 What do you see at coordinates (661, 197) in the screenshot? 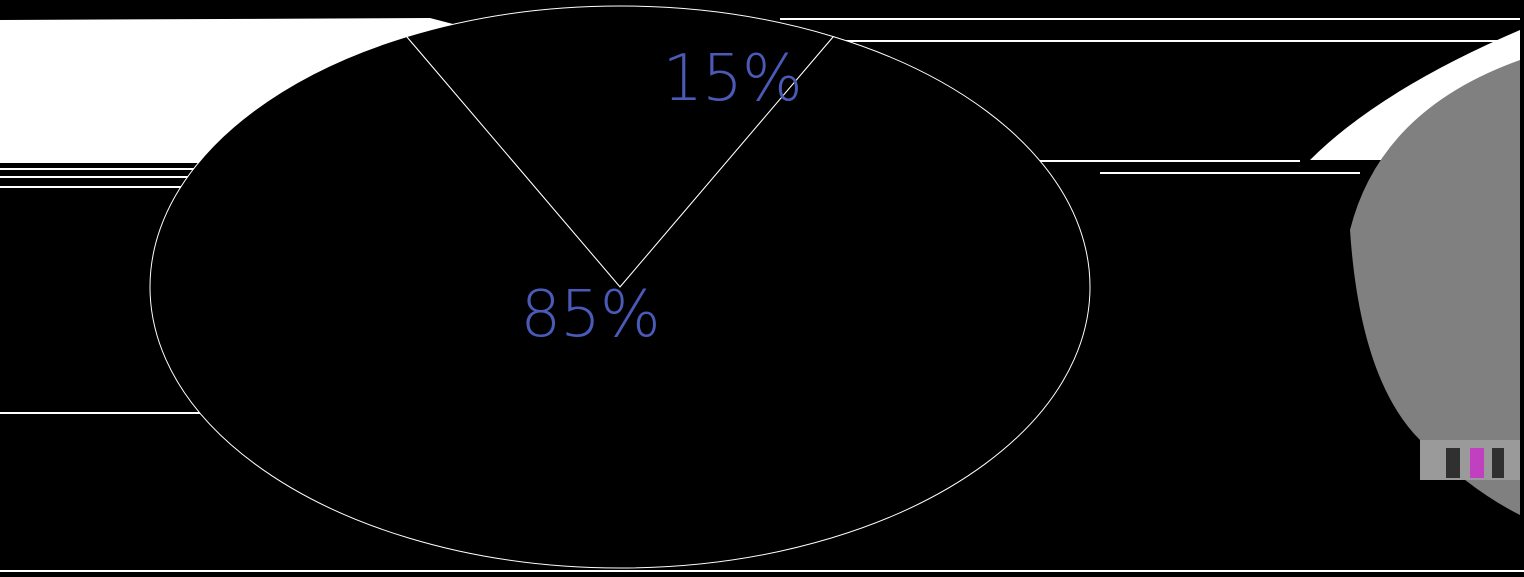
I see `pie-labels: 15% 85%` at bounding box center [661, 197].